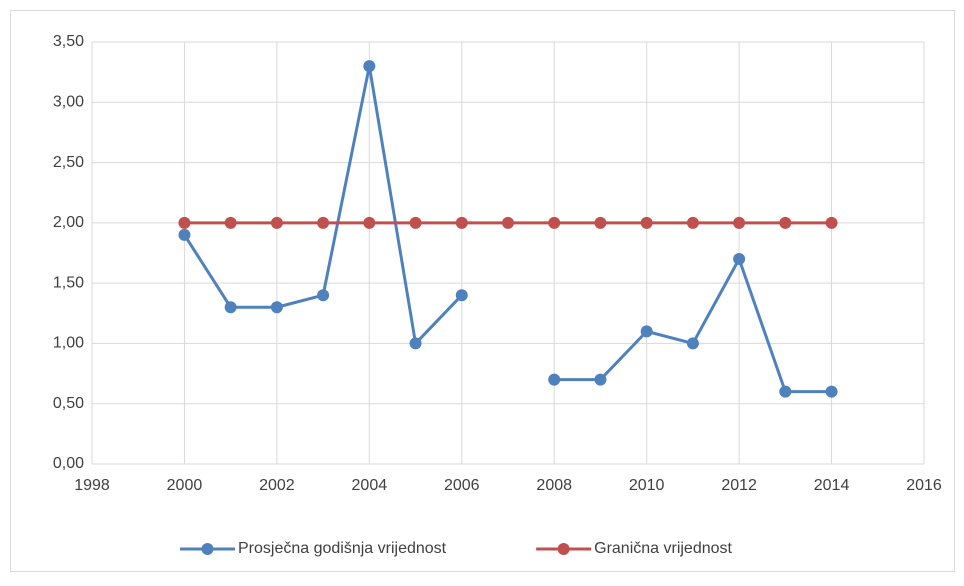 This screenshot has width=964, height=586. Describe the element at coordinates (68, 102) in the screenshot. I see `y-tick-label: 3,00` at that location.